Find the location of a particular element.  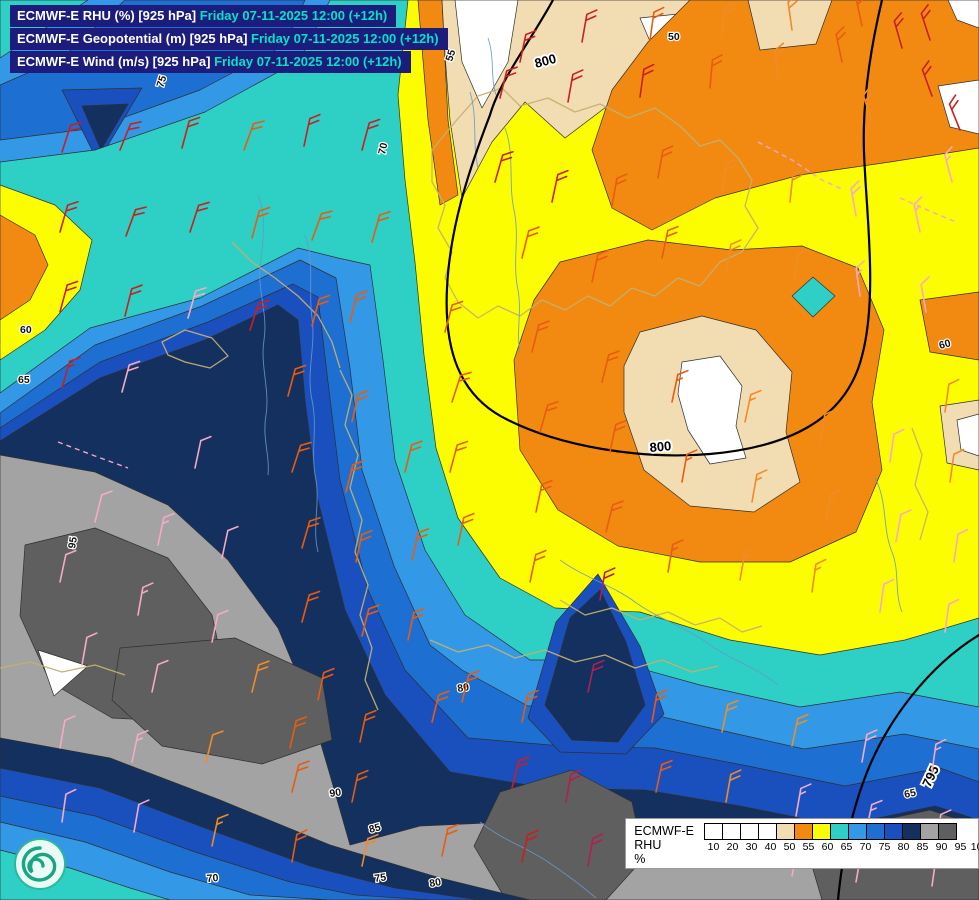

legend-param: RHU is located at coordinates (648, 845).